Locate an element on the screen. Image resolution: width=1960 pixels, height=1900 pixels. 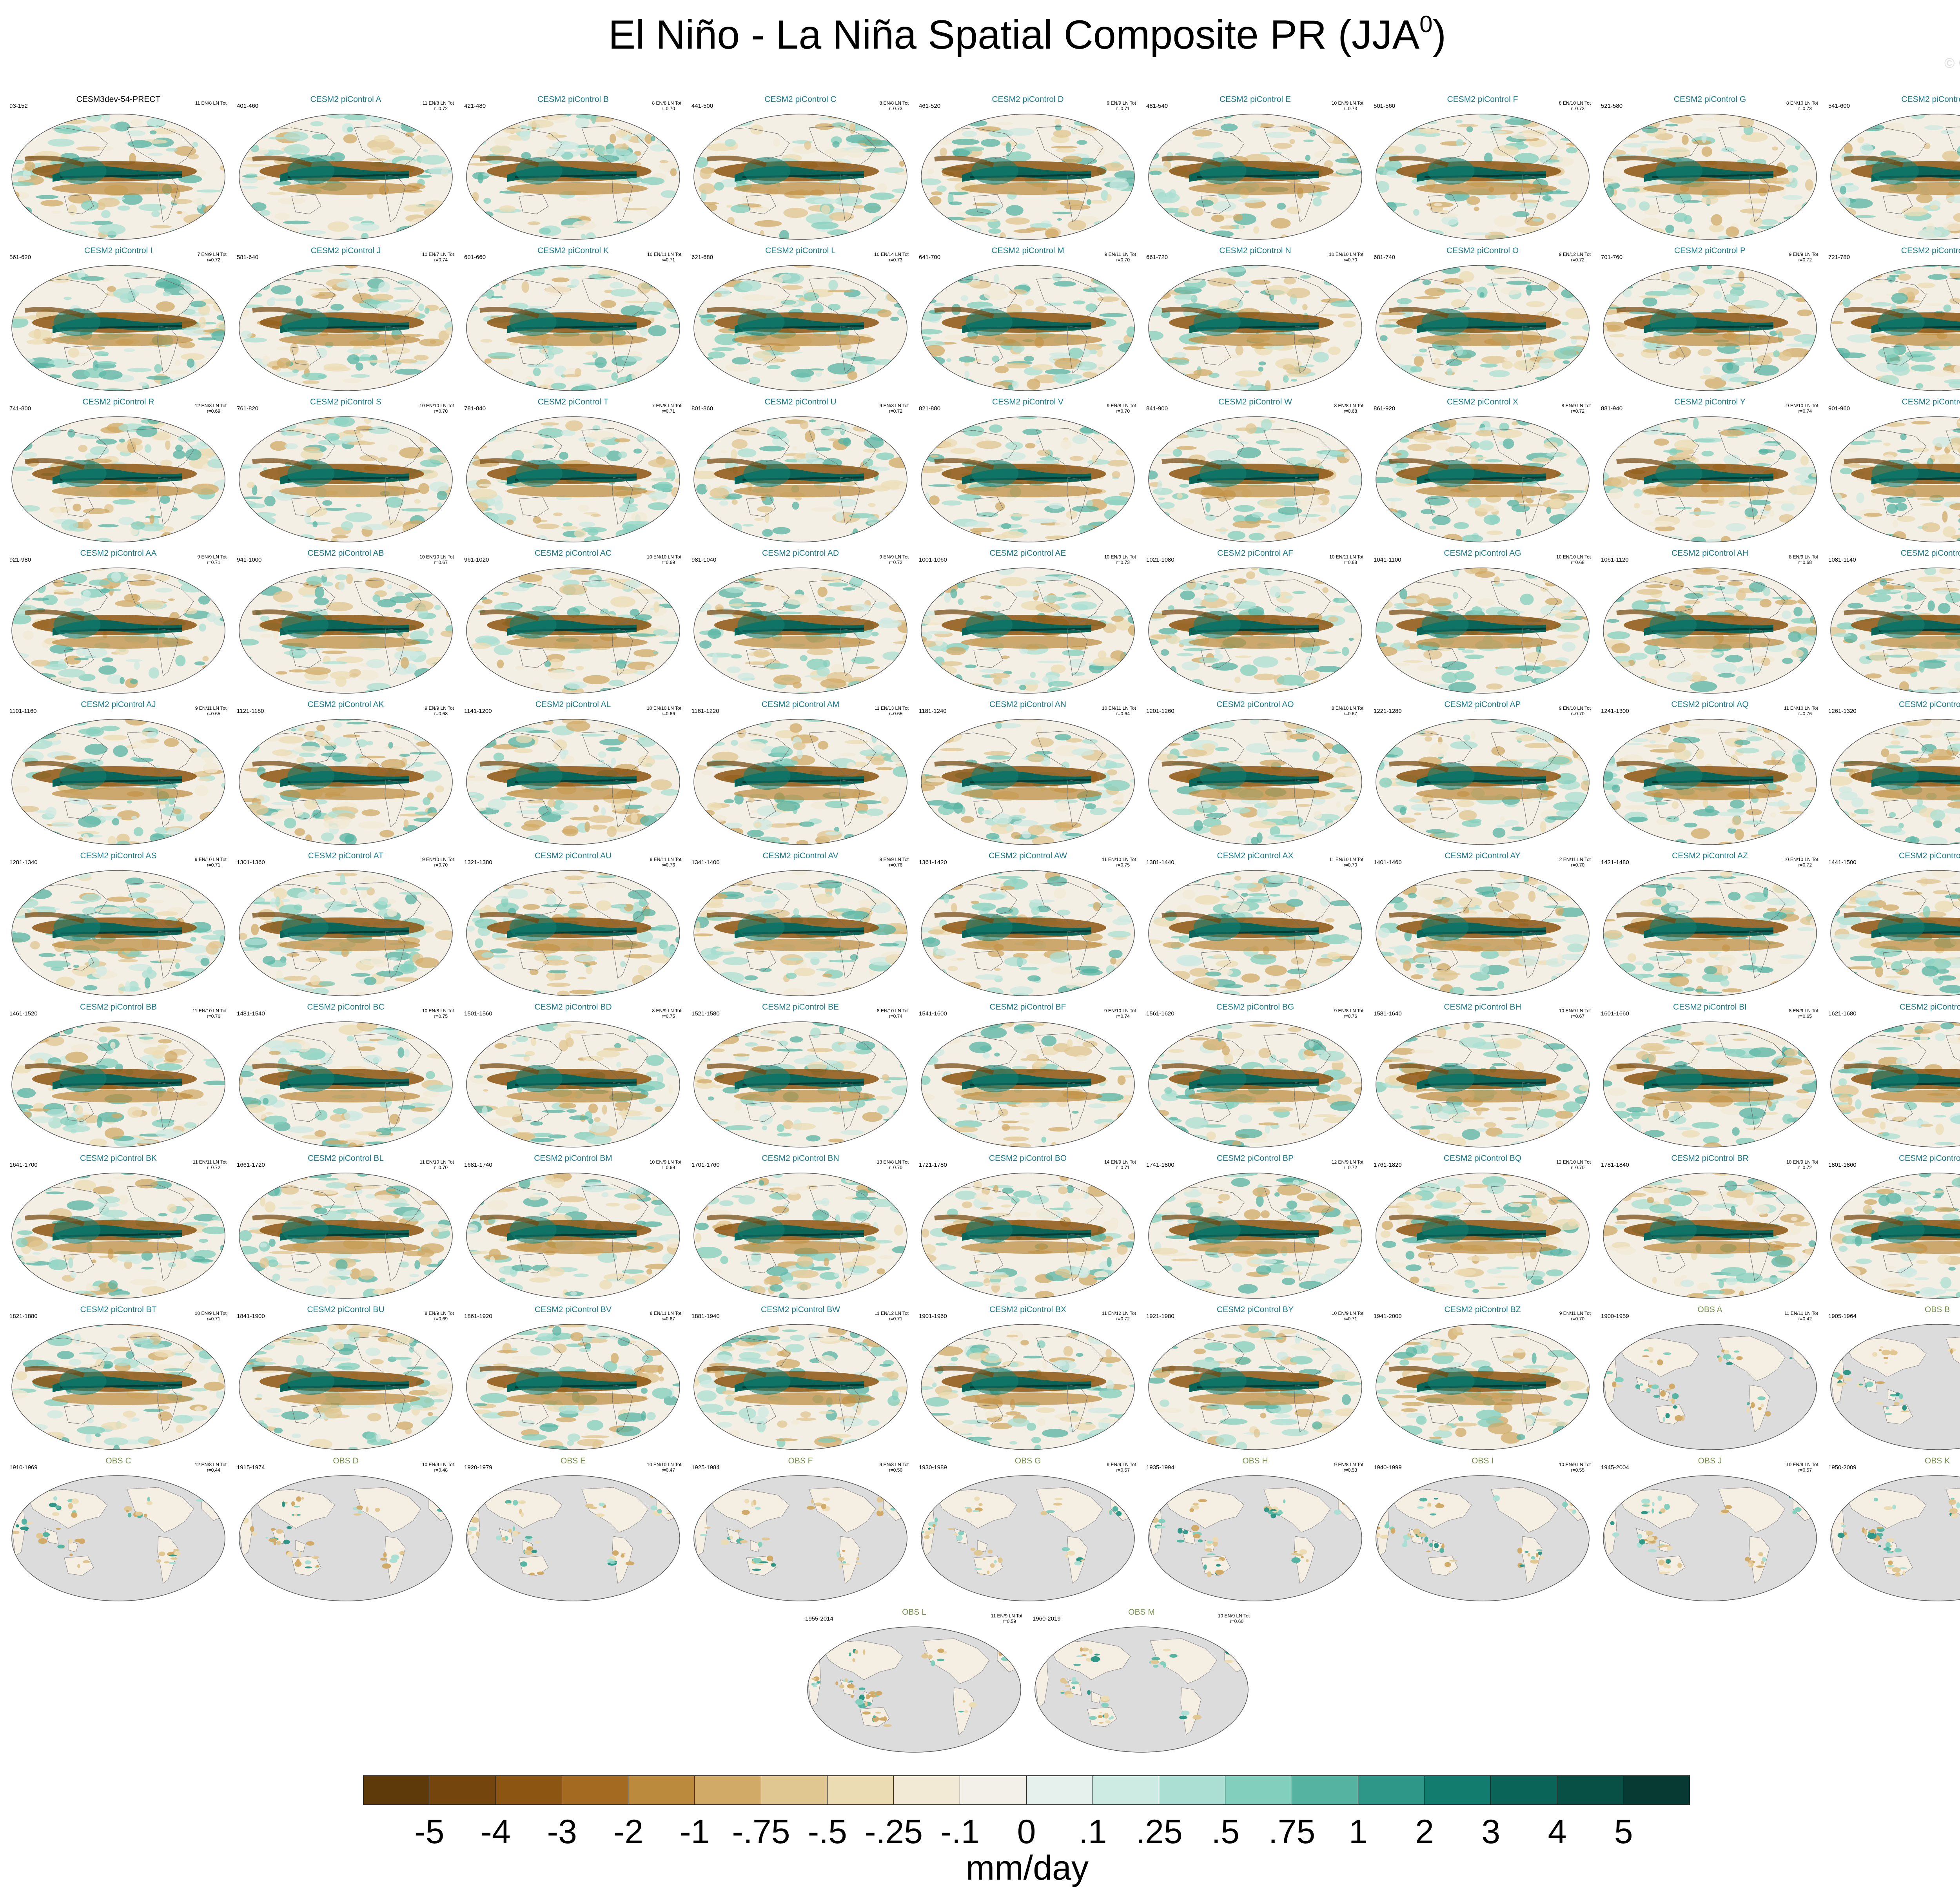
panel-event-counts: 8 EN/8 LN Tot is located at coordinates (894, 103).